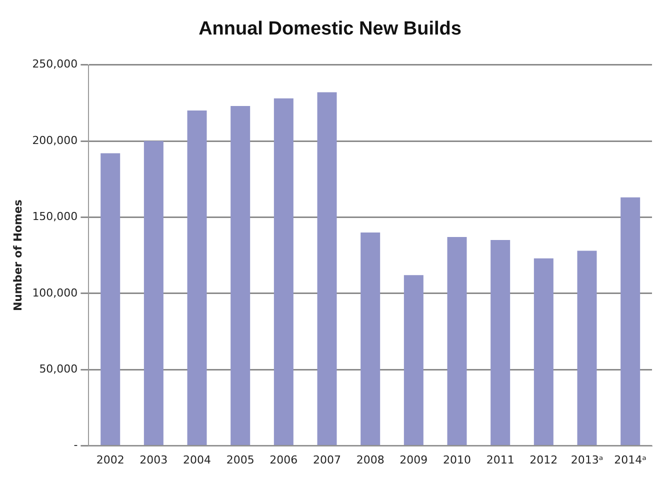 The image size is (670, 483). I want to click on x-tick-label: 2010, so click(457, 459).